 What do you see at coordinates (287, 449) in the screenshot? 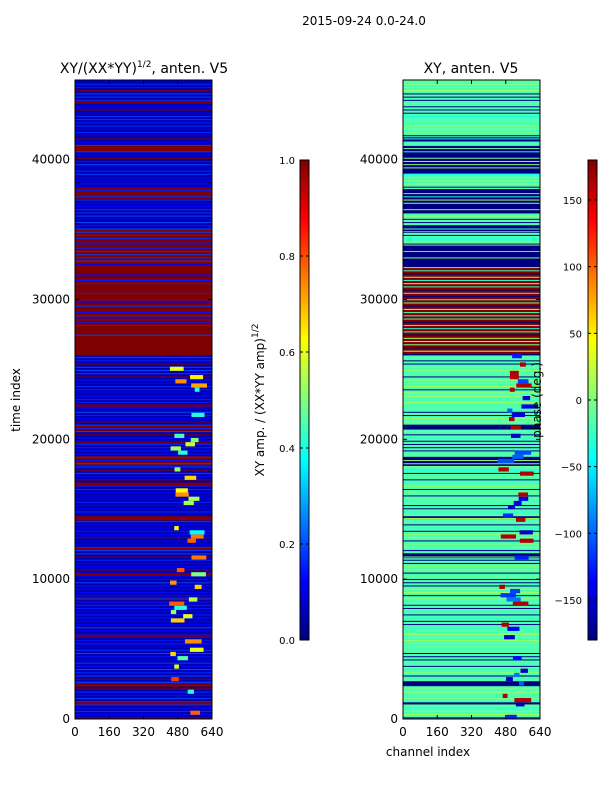
I see `colorbar-tick-label: 0.4` at bounding box center [287, 449].